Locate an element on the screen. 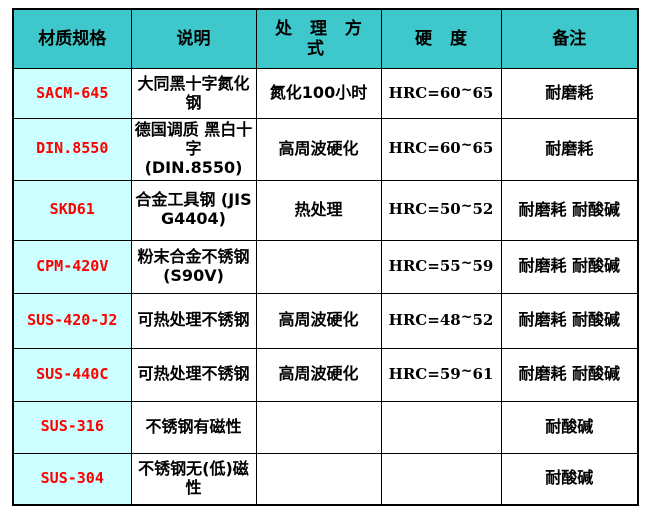 The image size is (650, 509). table-row: SUS-304 不锈钢无(低)磁性 耐酸碱 is located at coordinates (325, 479).